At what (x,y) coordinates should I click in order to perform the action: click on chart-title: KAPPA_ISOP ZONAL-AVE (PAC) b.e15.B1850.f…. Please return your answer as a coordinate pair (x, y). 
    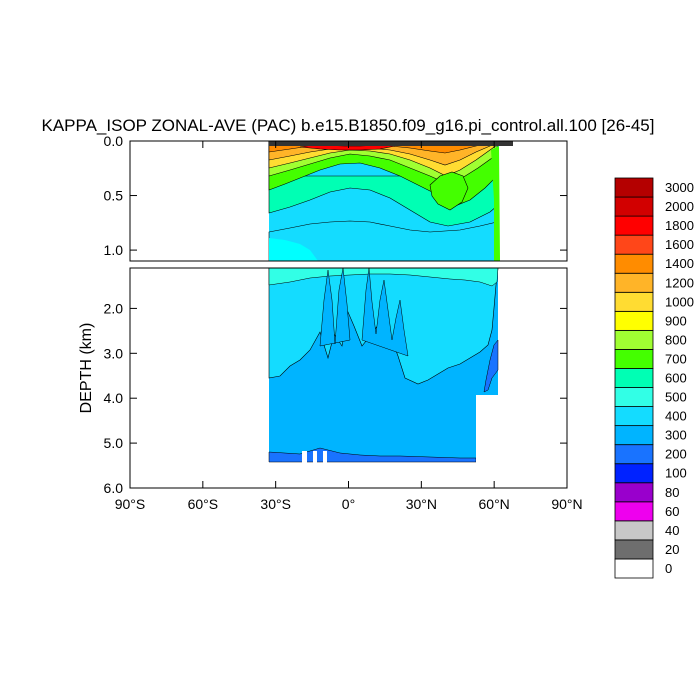
    Looking at the image, I should click on (348, 125).